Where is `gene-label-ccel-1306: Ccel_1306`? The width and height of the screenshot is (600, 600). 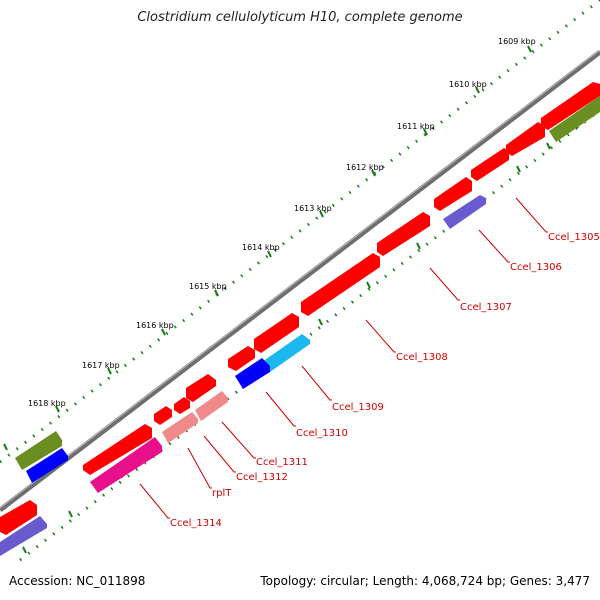
gene-label-ccel-1306: Ccel_1306 is located at coordinates (536, 267).